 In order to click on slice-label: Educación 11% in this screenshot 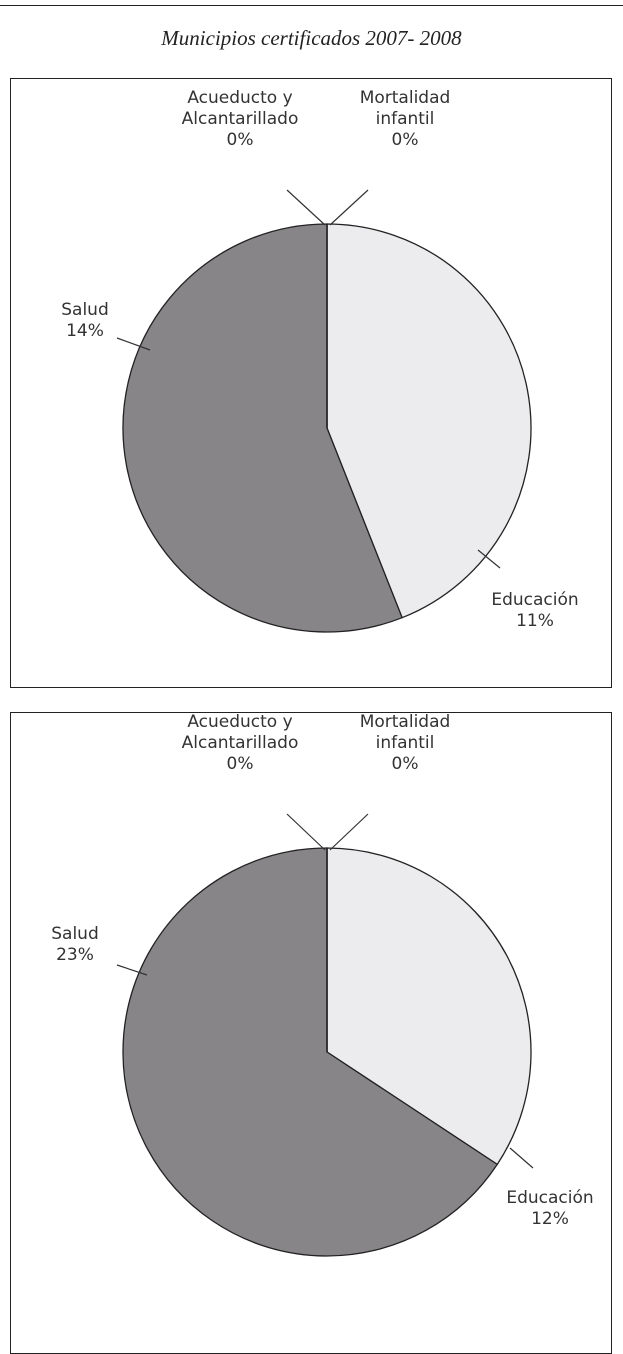, I will do `click(535, 611)`.